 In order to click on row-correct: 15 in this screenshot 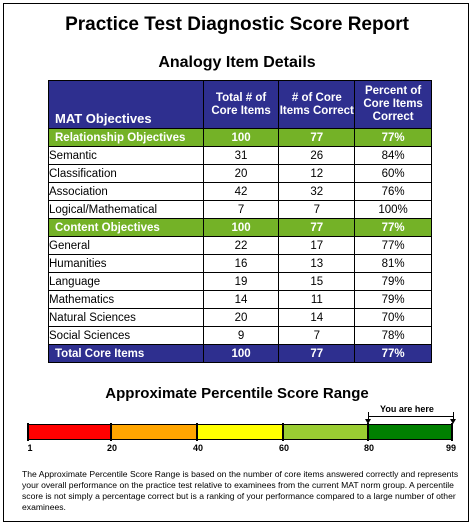, I will do `click(317, 281)`.